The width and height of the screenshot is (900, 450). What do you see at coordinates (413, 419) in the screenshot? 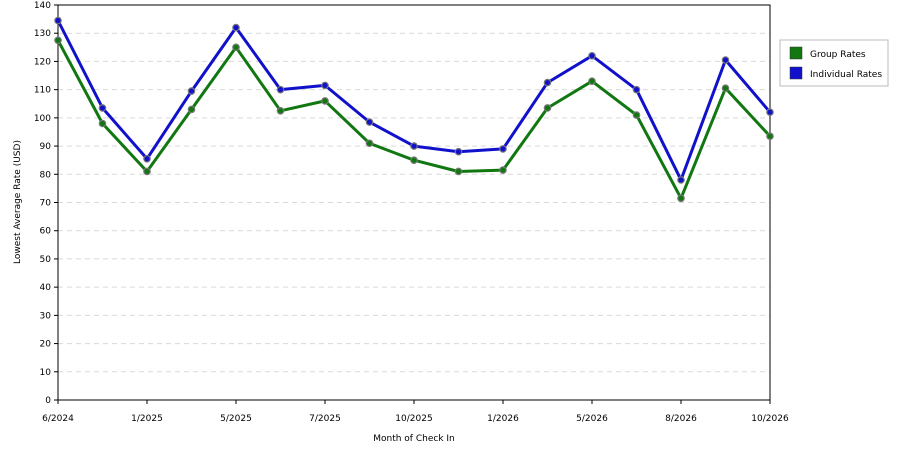
I see `x-tick-label: 10/2025` at bounding box center [413, 419].